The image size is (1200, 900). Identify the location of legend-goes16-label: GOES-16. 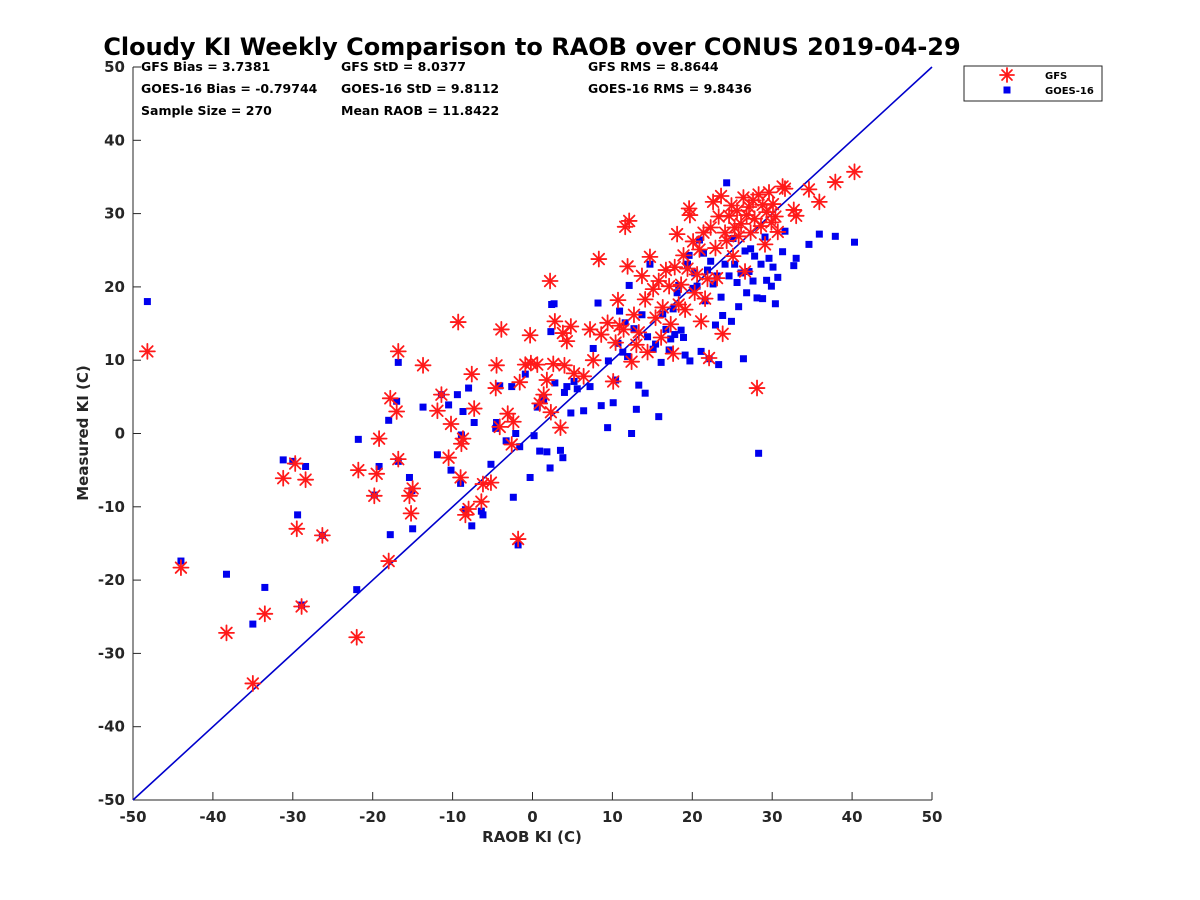
(1069, 91).